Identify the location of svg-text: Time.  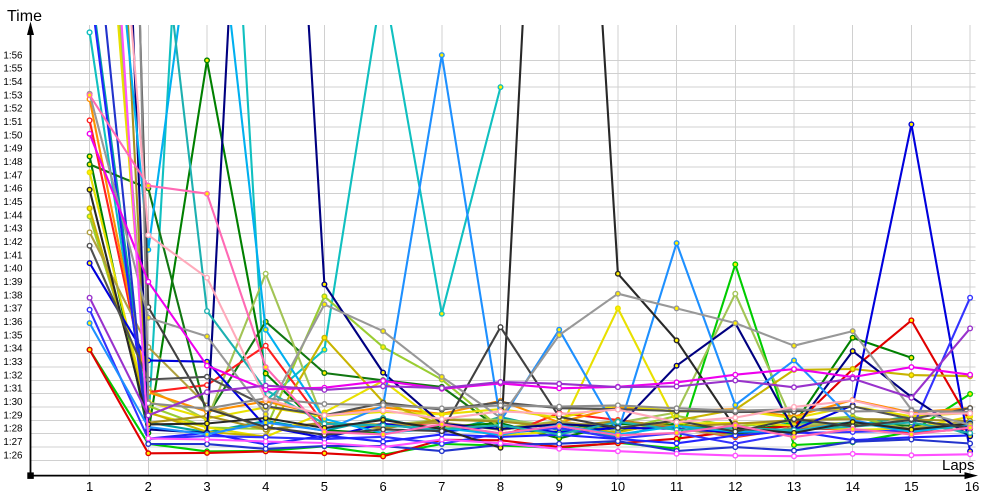
(24, 16).